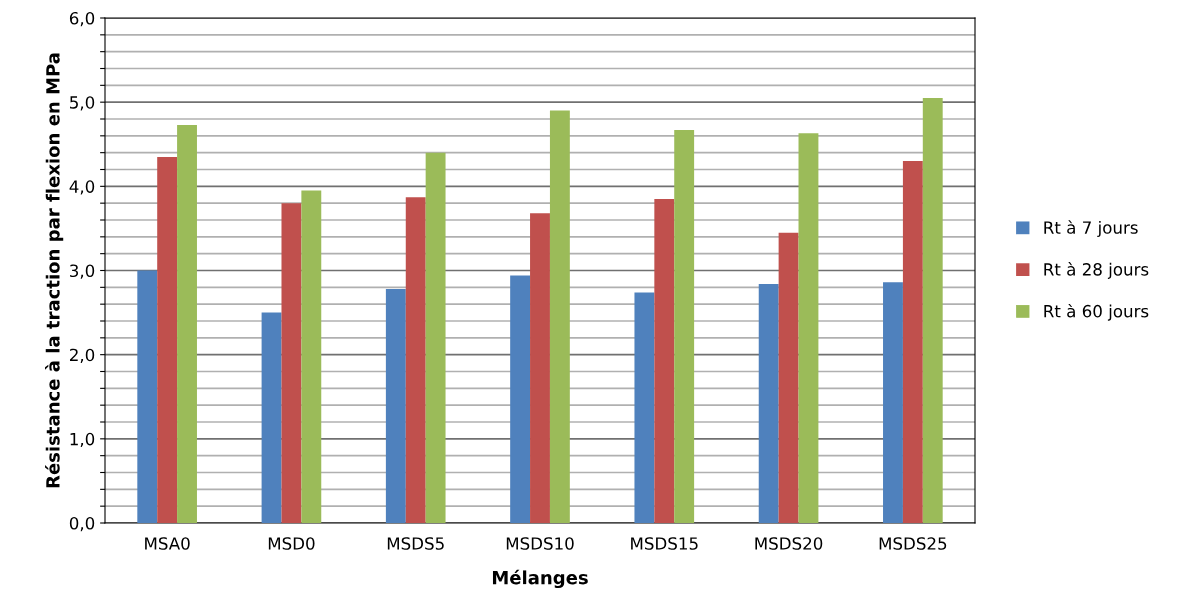 The height and width of the screenshot is (615, 1191). Describe the element at coordinates (1096, 312) in the screenshot. I see `legend-label: Rt à 60 jours` at that location.